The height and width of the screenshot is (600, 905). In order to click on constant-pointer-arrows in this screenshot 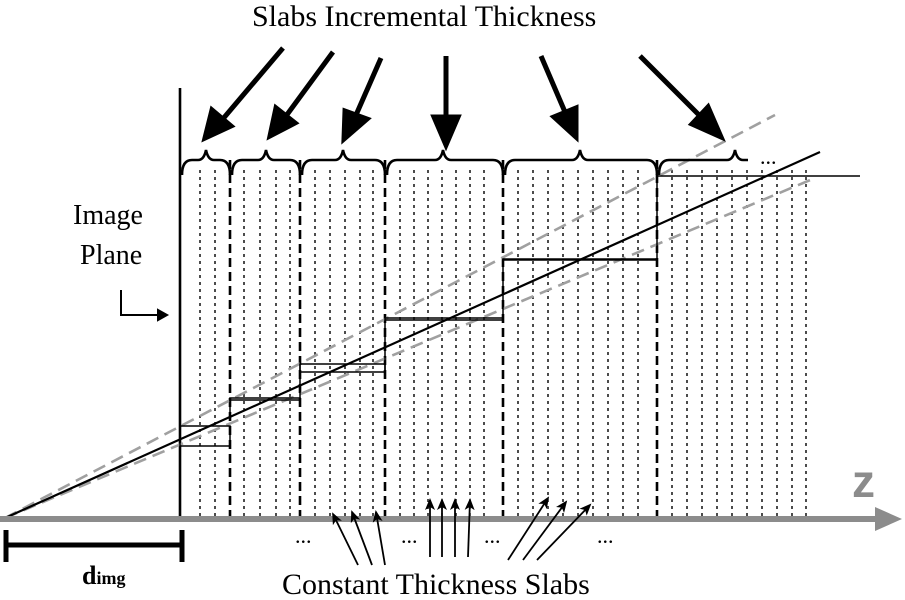, I will do `click(462, 531)`.